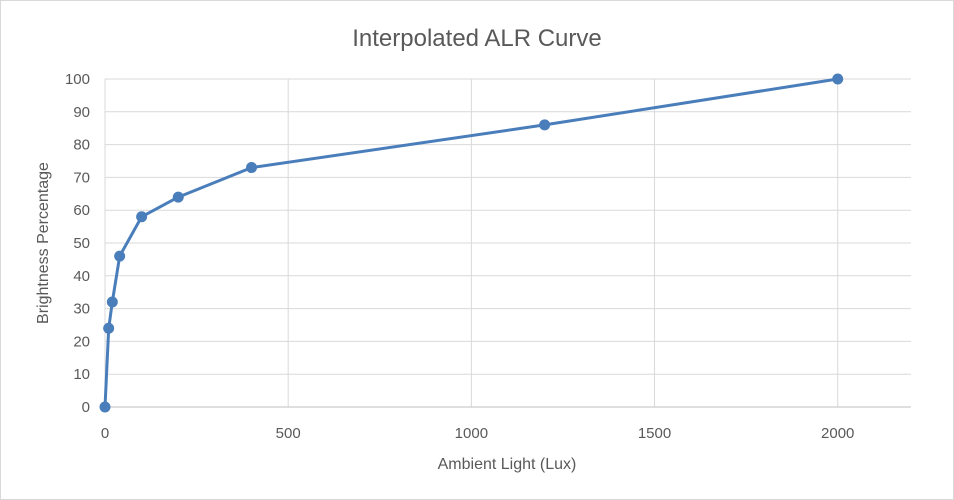 Image resolution: width=954 pixels, height=500 pixels. What do you see at coordinates (288, 433) in the screenshot?
I see `x-tick-label: 500` at bounding box center [288, 433].